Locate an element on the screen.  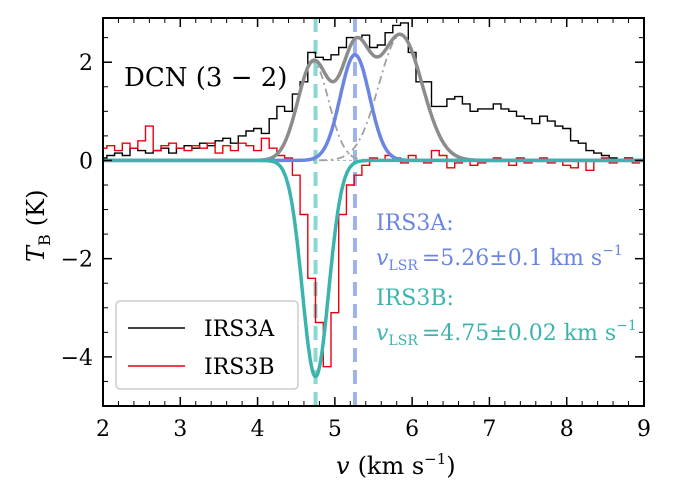
irs3a-vlsr-subscript: LSR is located at coordinates (403, 266).